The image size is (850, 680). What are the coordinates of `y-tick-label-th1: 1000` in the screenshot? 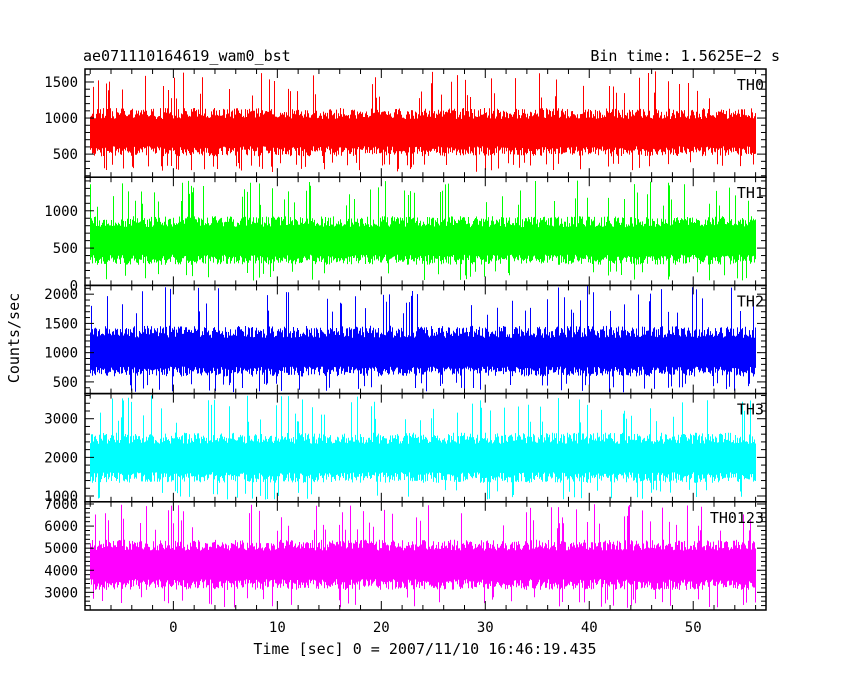 It's located at (61, 212).